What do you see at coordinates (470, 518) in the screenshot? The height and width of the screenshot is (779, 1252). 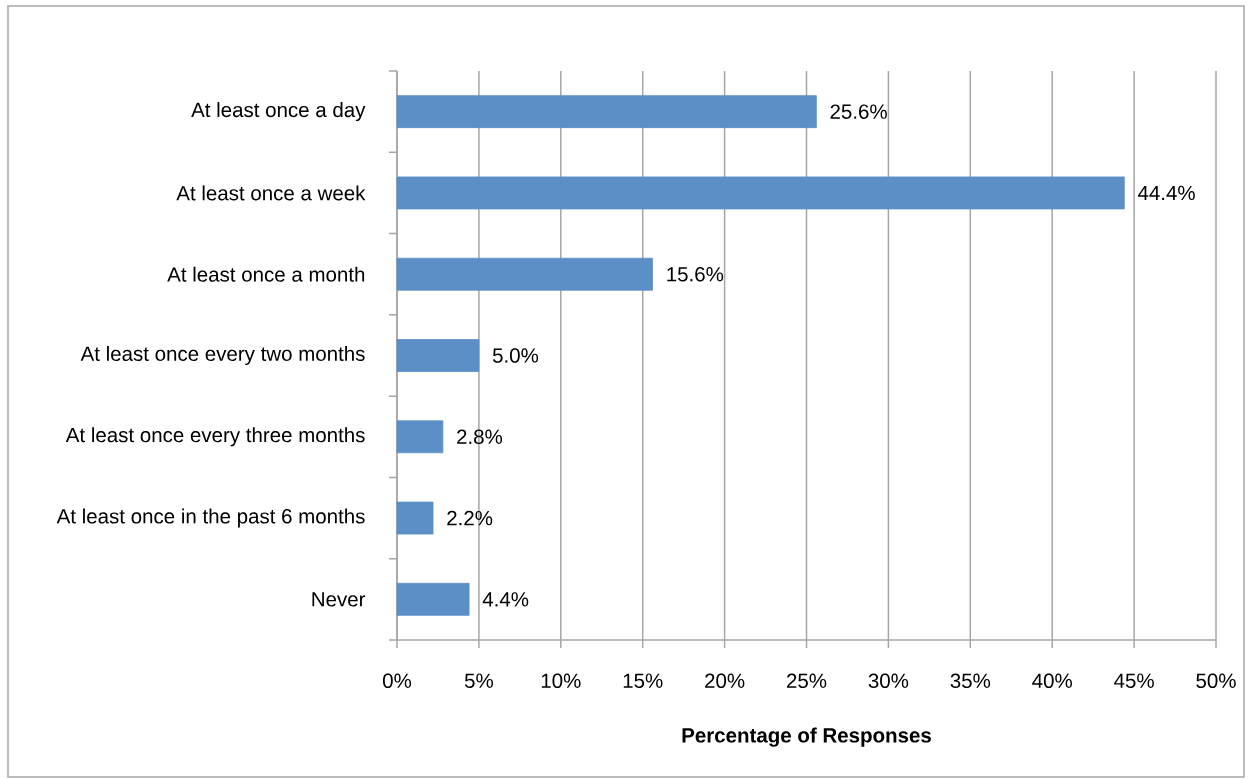 I see `data-label: 2.2%` at bounding box center [470, 518].